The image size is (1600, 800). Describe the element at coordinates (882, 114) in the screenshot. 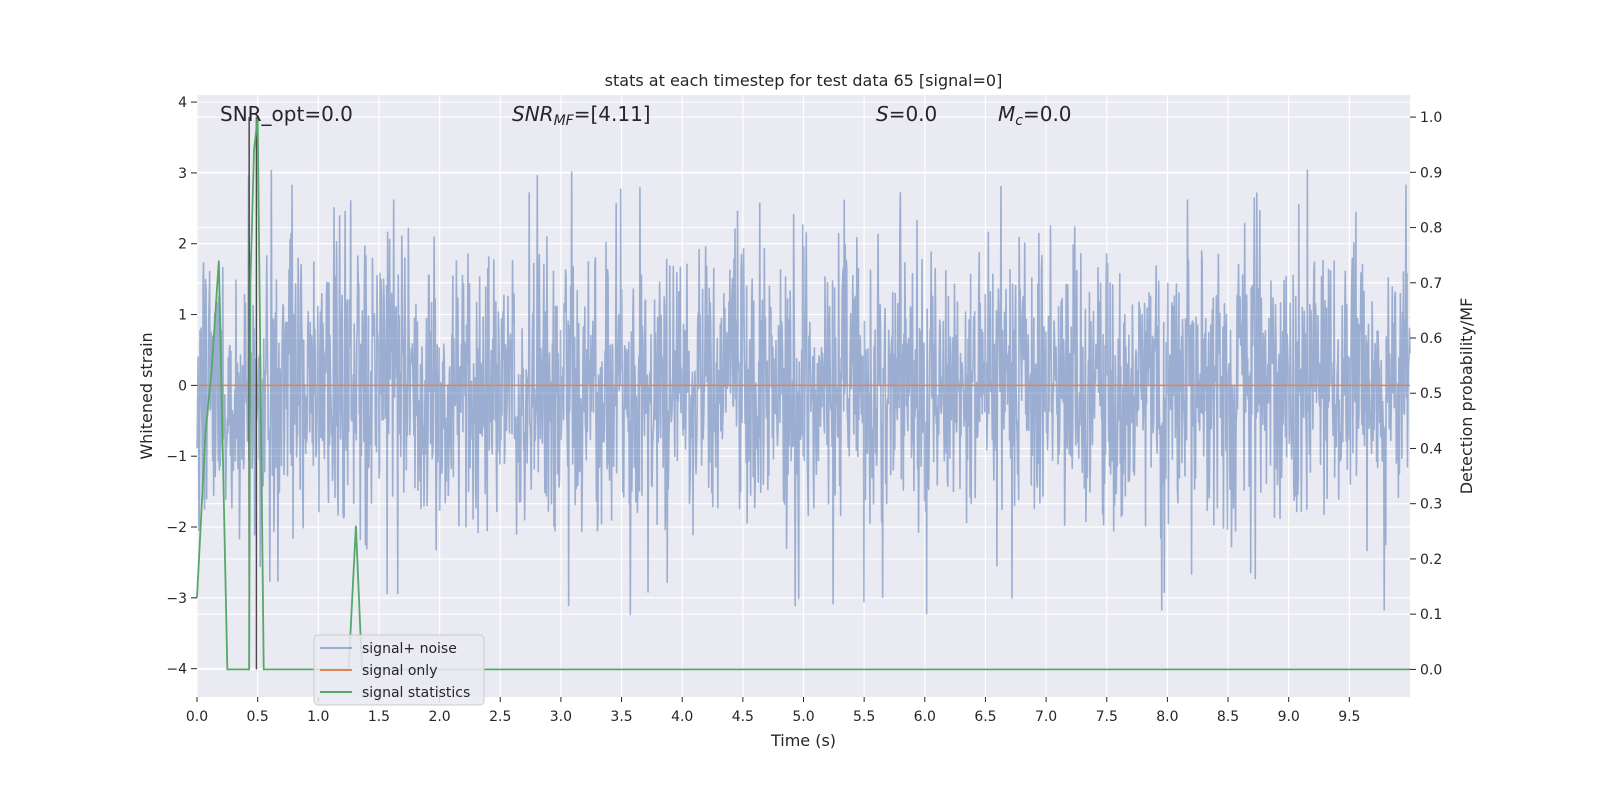

I see `annotation-s-var: S` at that location.